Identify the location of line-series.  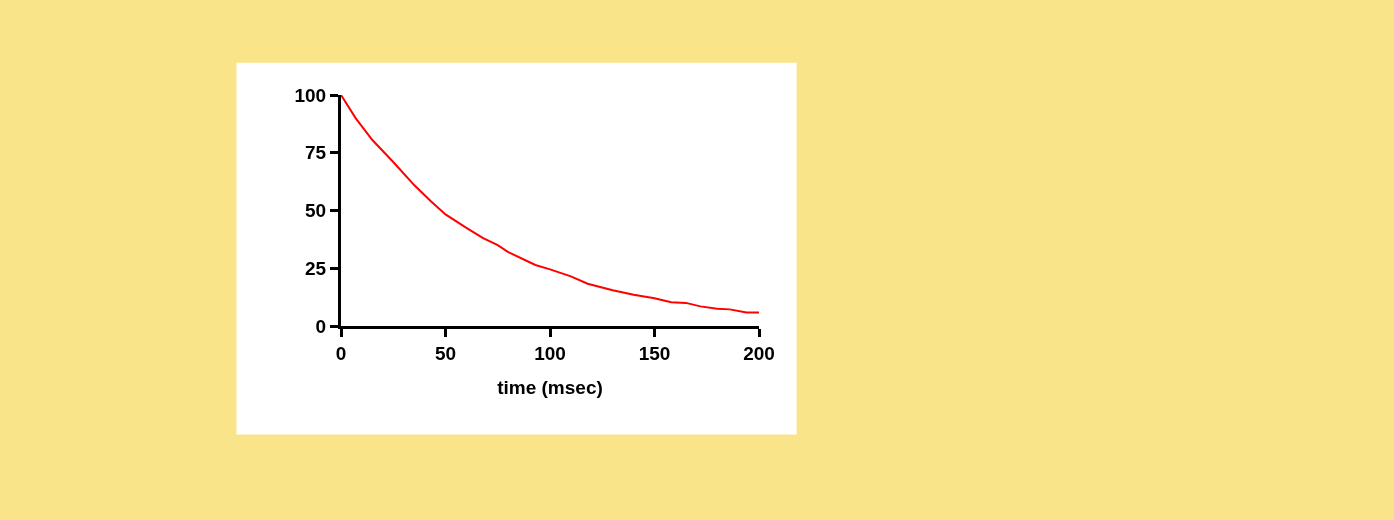
(550, 204).